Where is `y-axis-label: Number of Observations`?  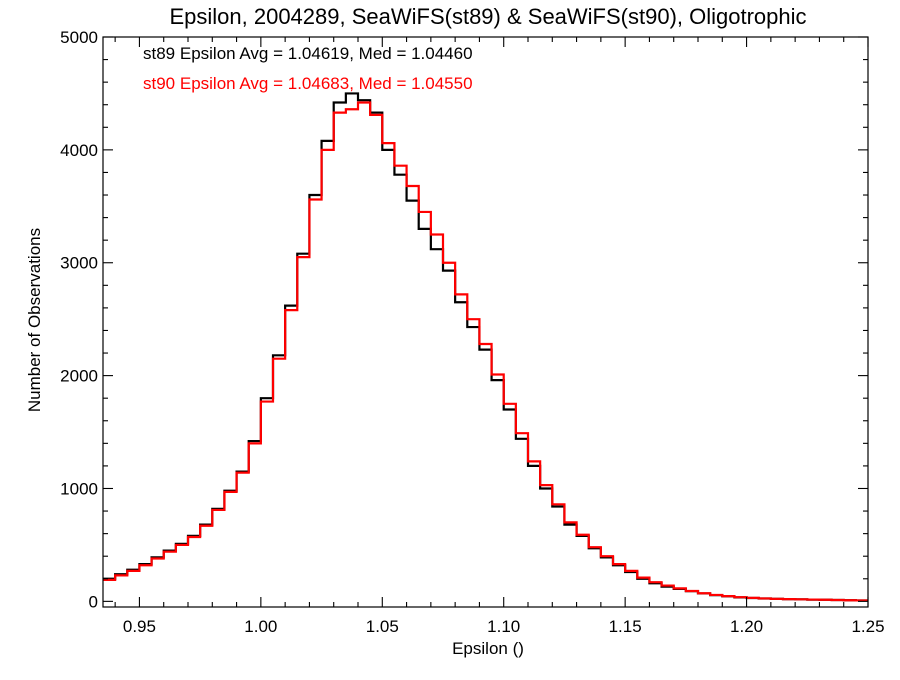
y-axis-label: Number of Observations is located at coordinates (34, 320).